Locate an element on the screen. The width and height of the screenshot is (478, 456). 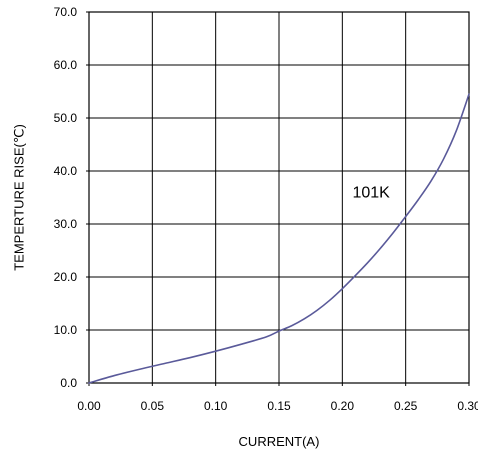
x-tick-label-0: 0.00 is located at coordinates (89, 406).